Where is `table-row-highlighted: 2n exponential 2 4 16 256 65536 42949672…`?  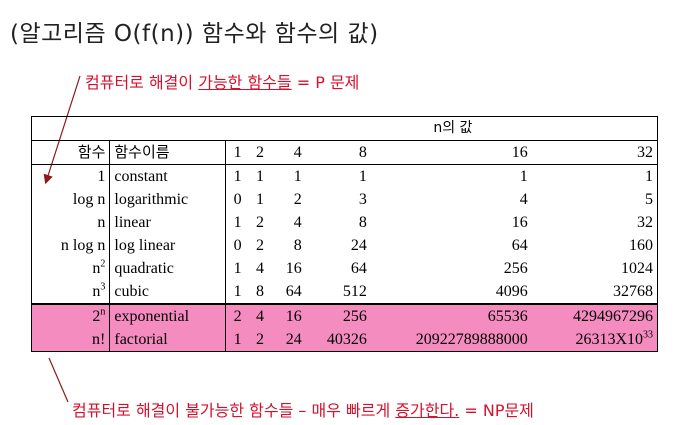
table-row-highlighted: 2n exponential 2 4 16 256 65536 42949672… is located at coordinates (344, 315).